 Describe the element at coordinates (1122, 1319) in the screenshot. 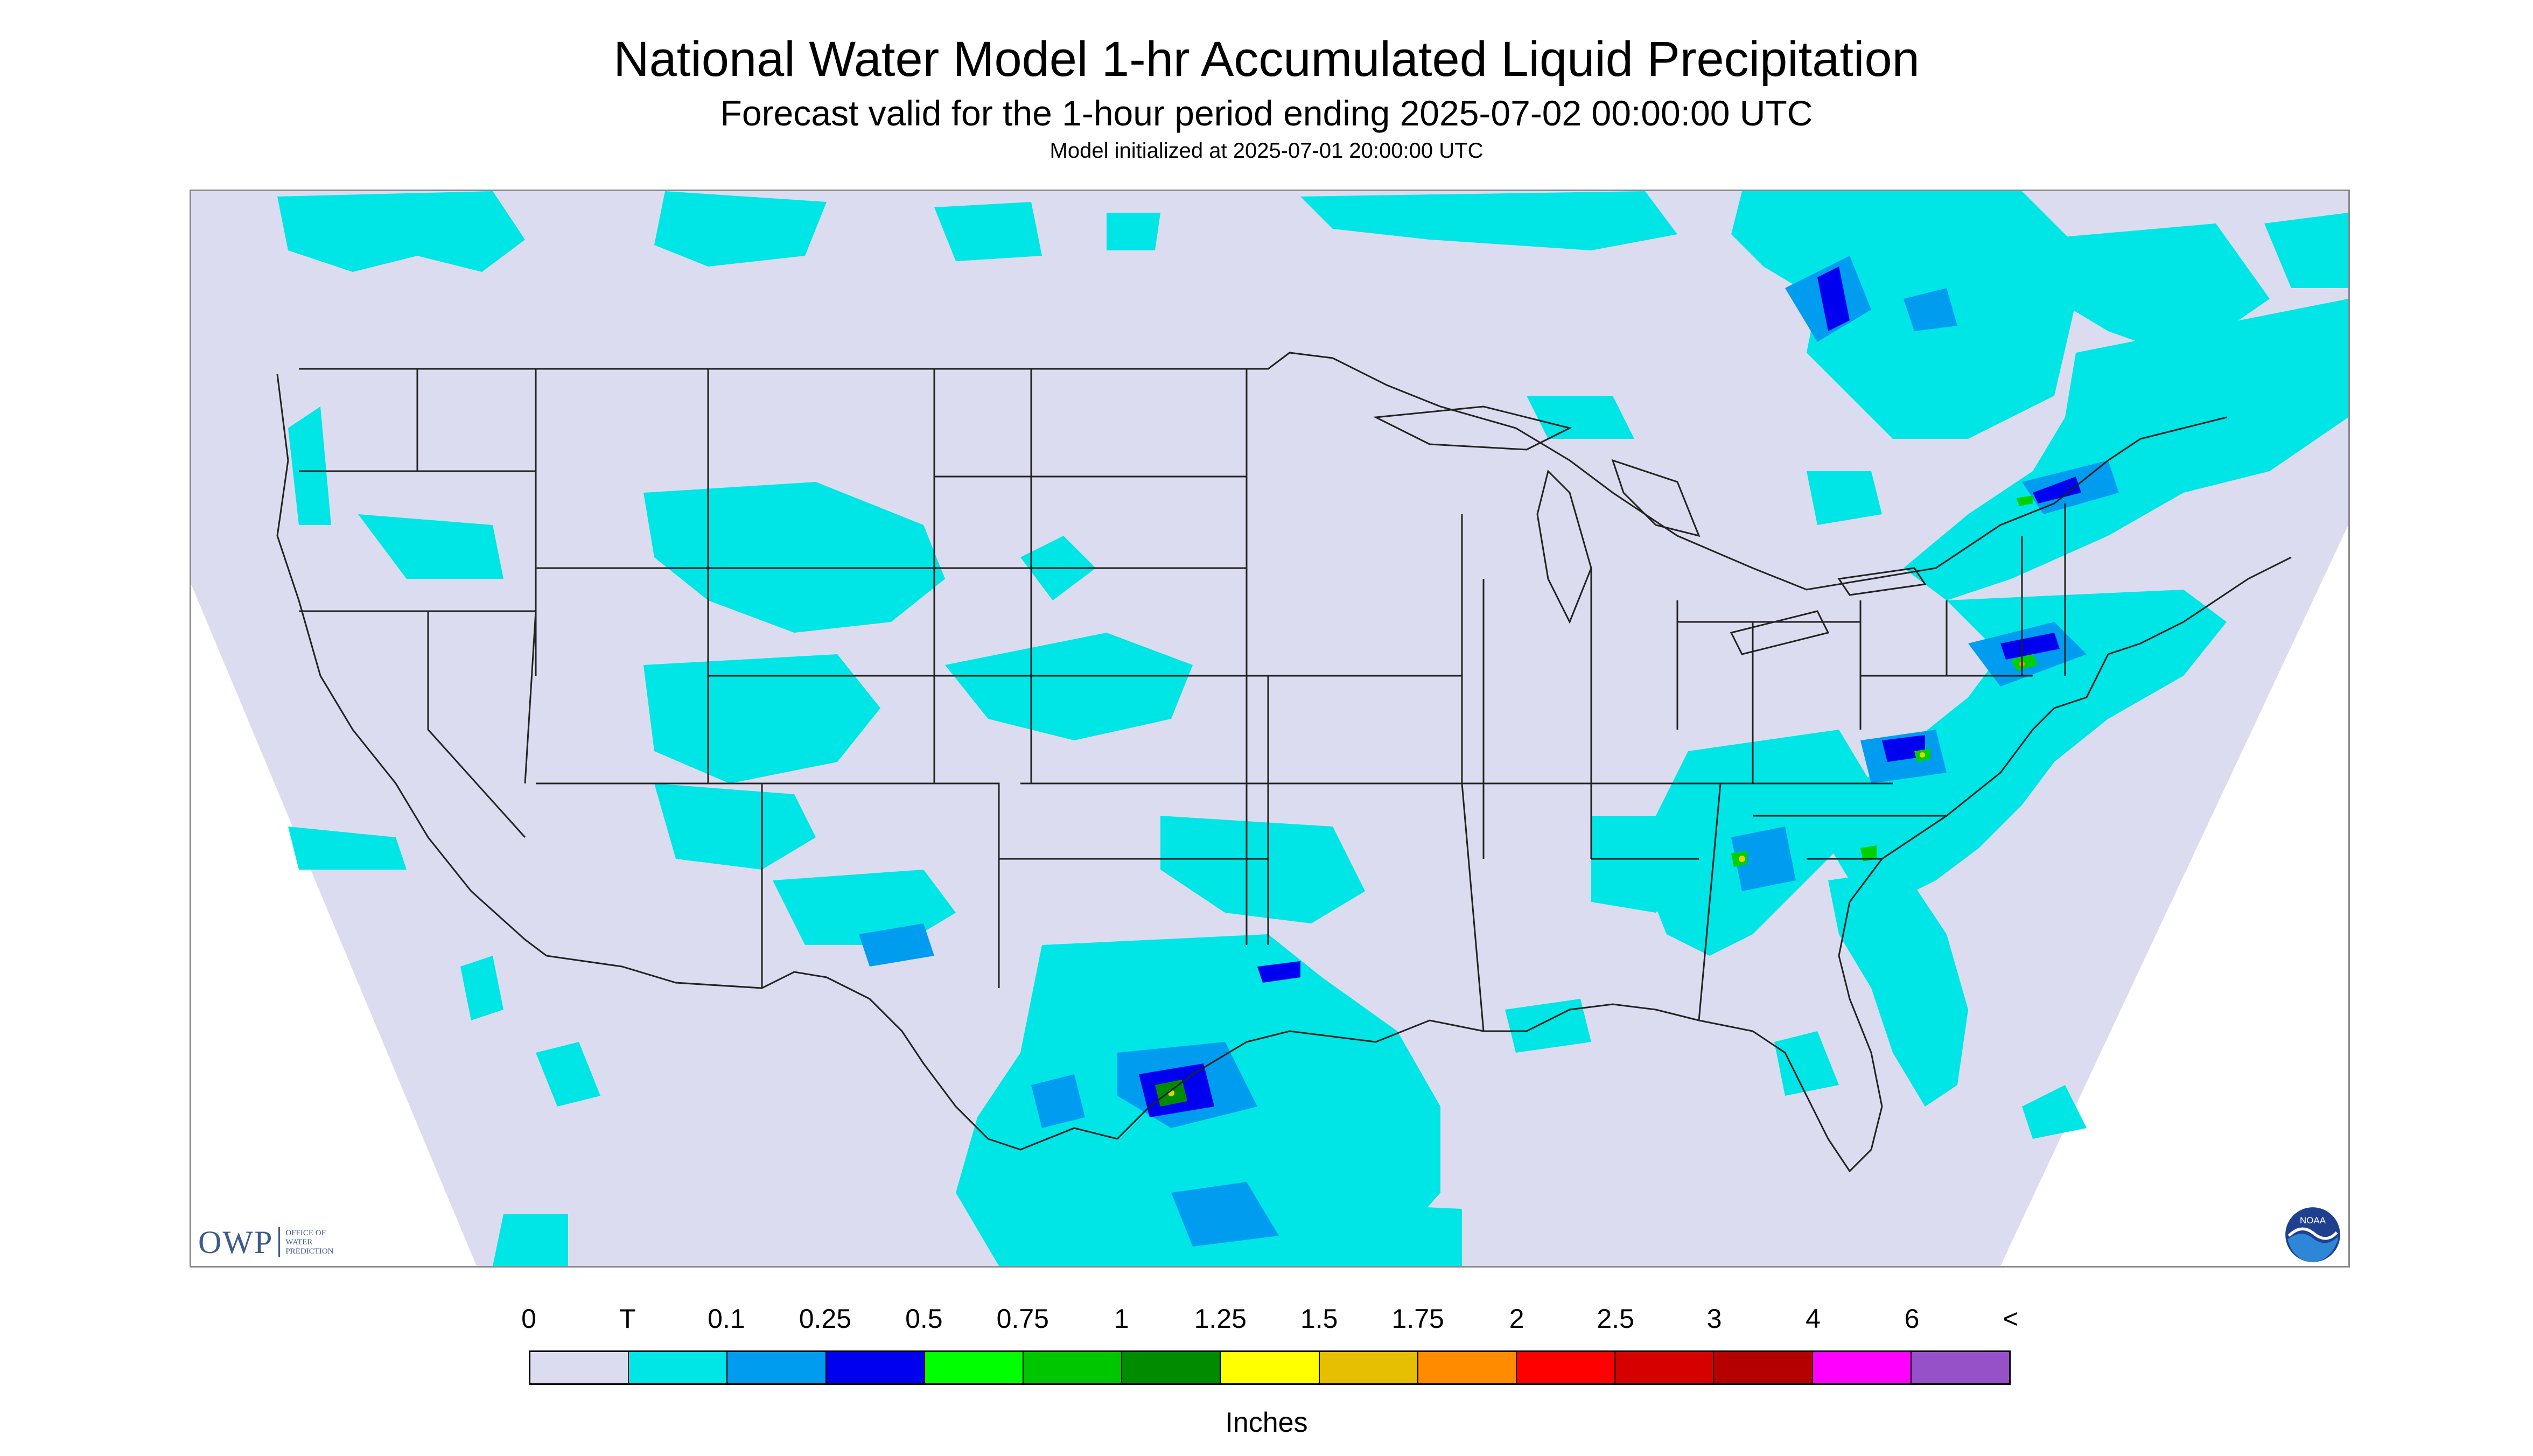

I see `legend-tick-label: 1` at that location.